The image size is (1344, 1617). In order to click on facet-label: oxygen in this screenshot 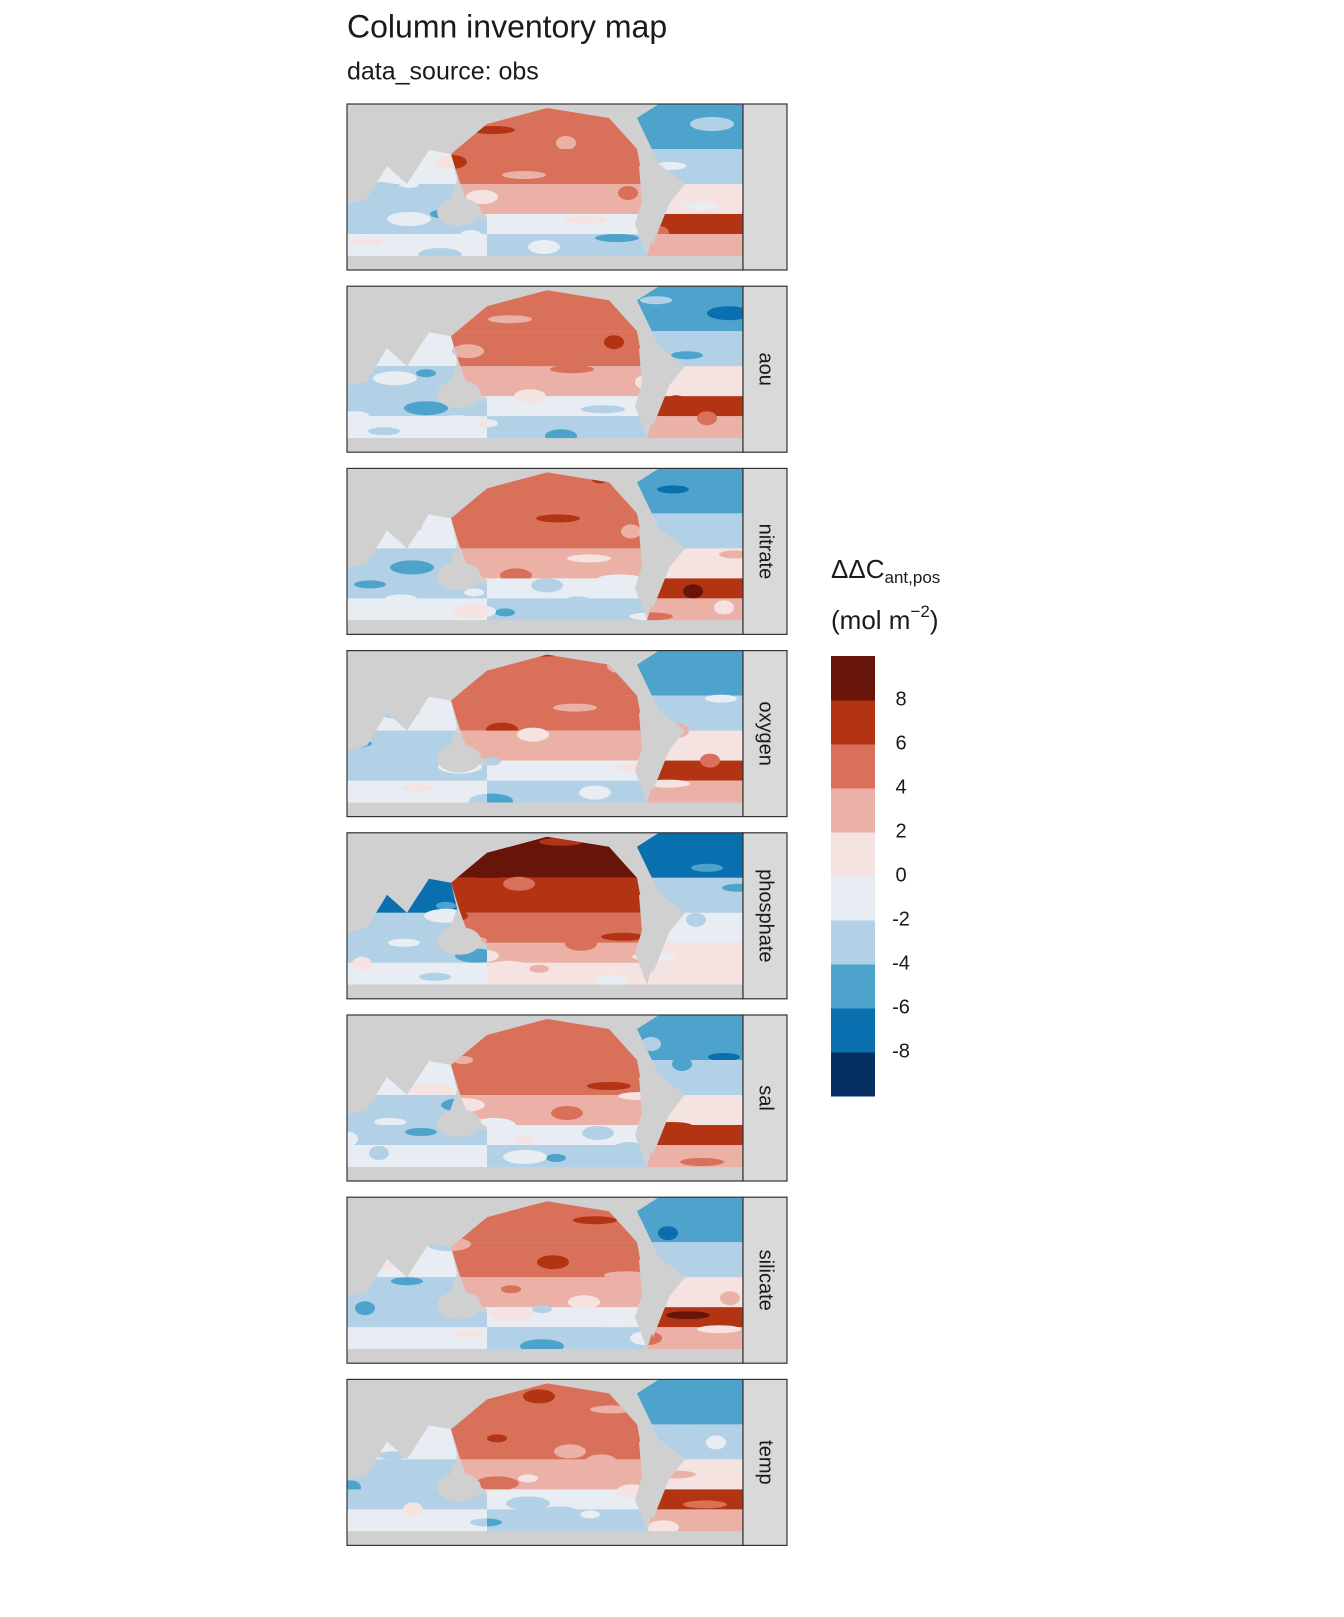, I will do `click(766, 733)`.